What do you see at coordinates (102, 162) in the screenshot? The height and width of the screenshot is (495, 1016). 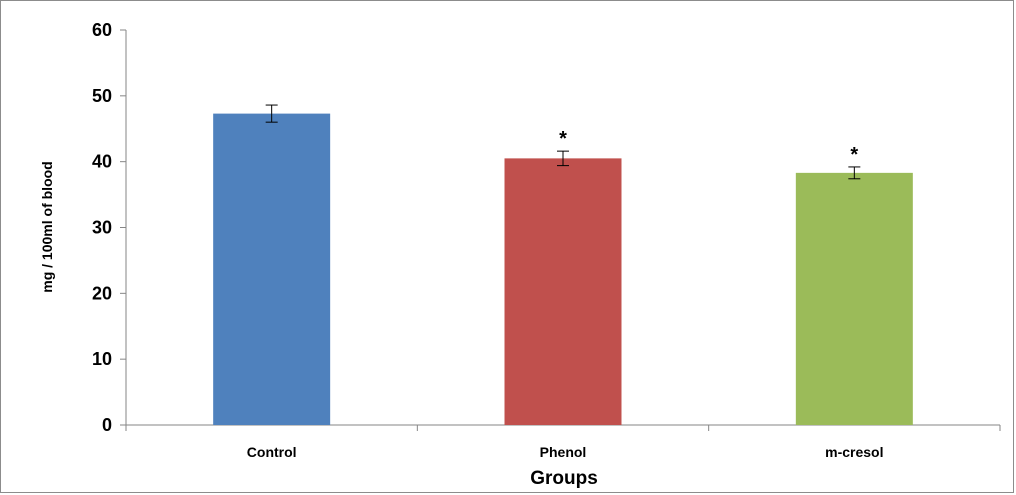 I see `y-tick-label: 40` at bounding box center [102, 162].